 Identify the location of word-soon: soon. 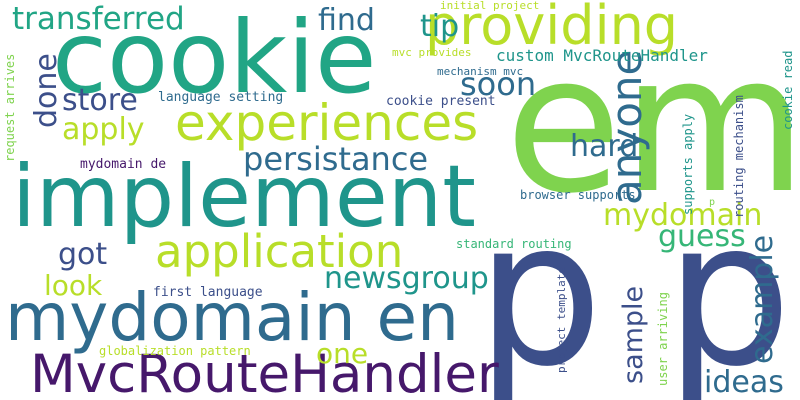
(498, 84).